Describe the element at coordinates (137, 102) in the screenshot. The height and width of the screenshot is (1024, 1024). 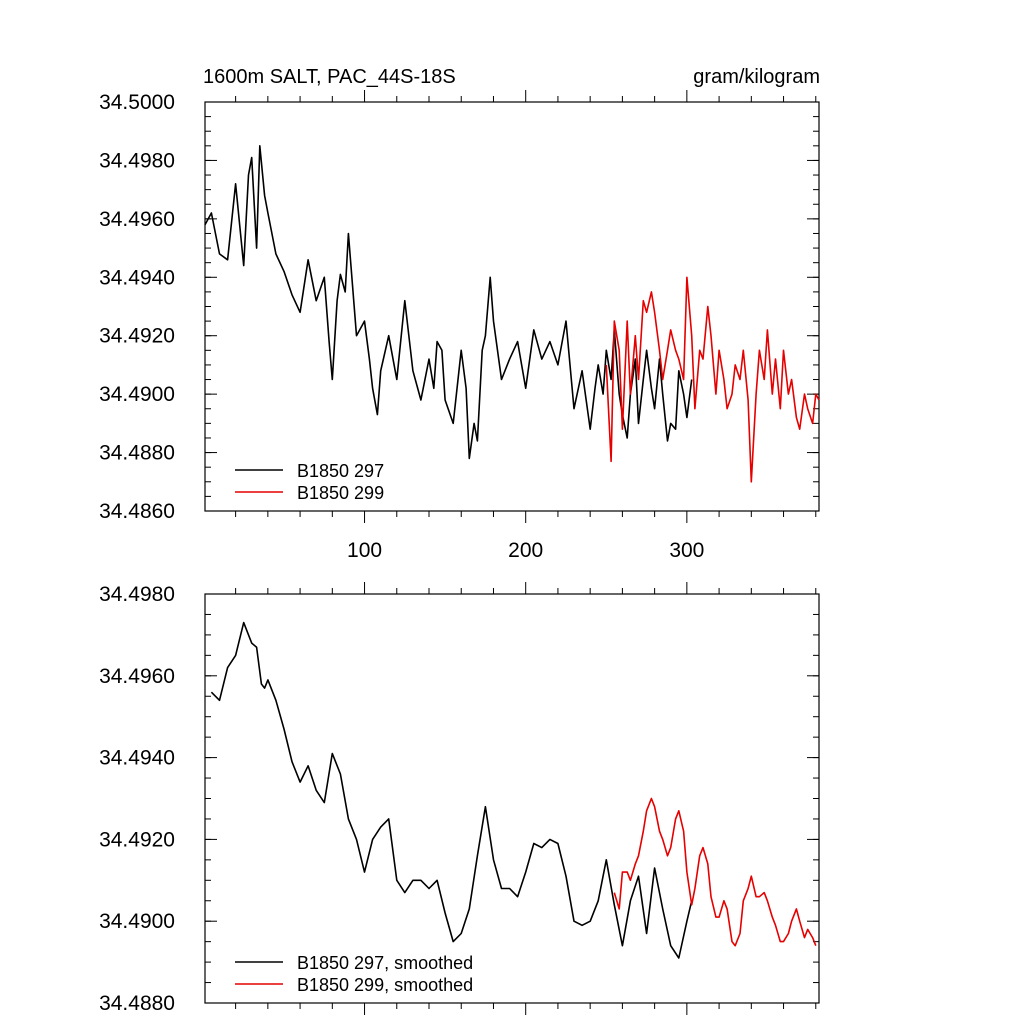
I see `y-tick-label: 34.5000` at that location.